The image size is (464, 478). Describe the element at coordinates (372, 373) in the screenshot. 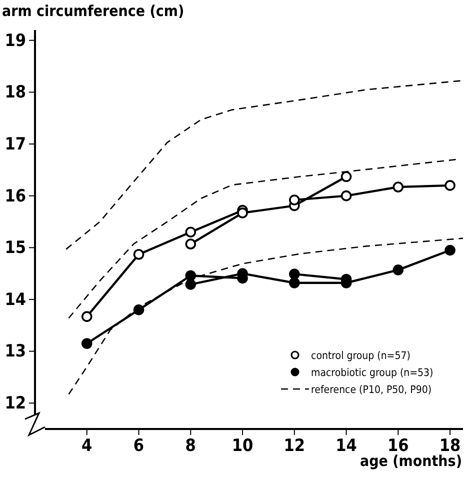

I see `legend-label: macrobiotic group (n=53)` at that location.